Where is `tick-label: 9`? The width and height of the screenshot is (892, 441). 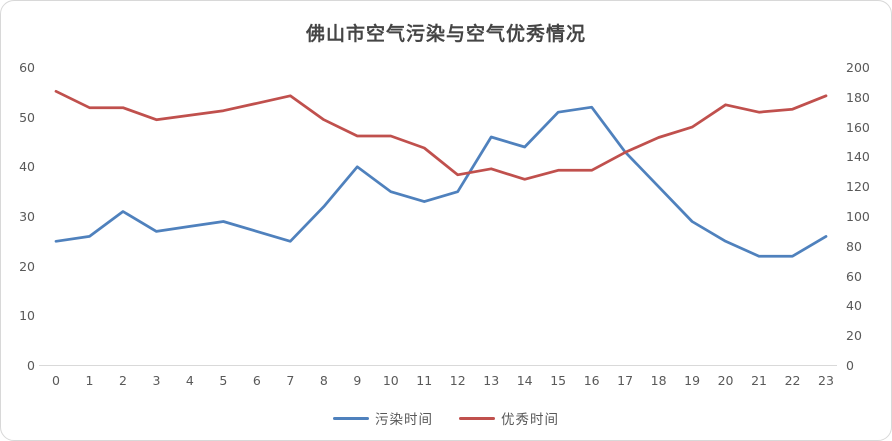 tick-label: 9 is located at coordinates (357, 380).